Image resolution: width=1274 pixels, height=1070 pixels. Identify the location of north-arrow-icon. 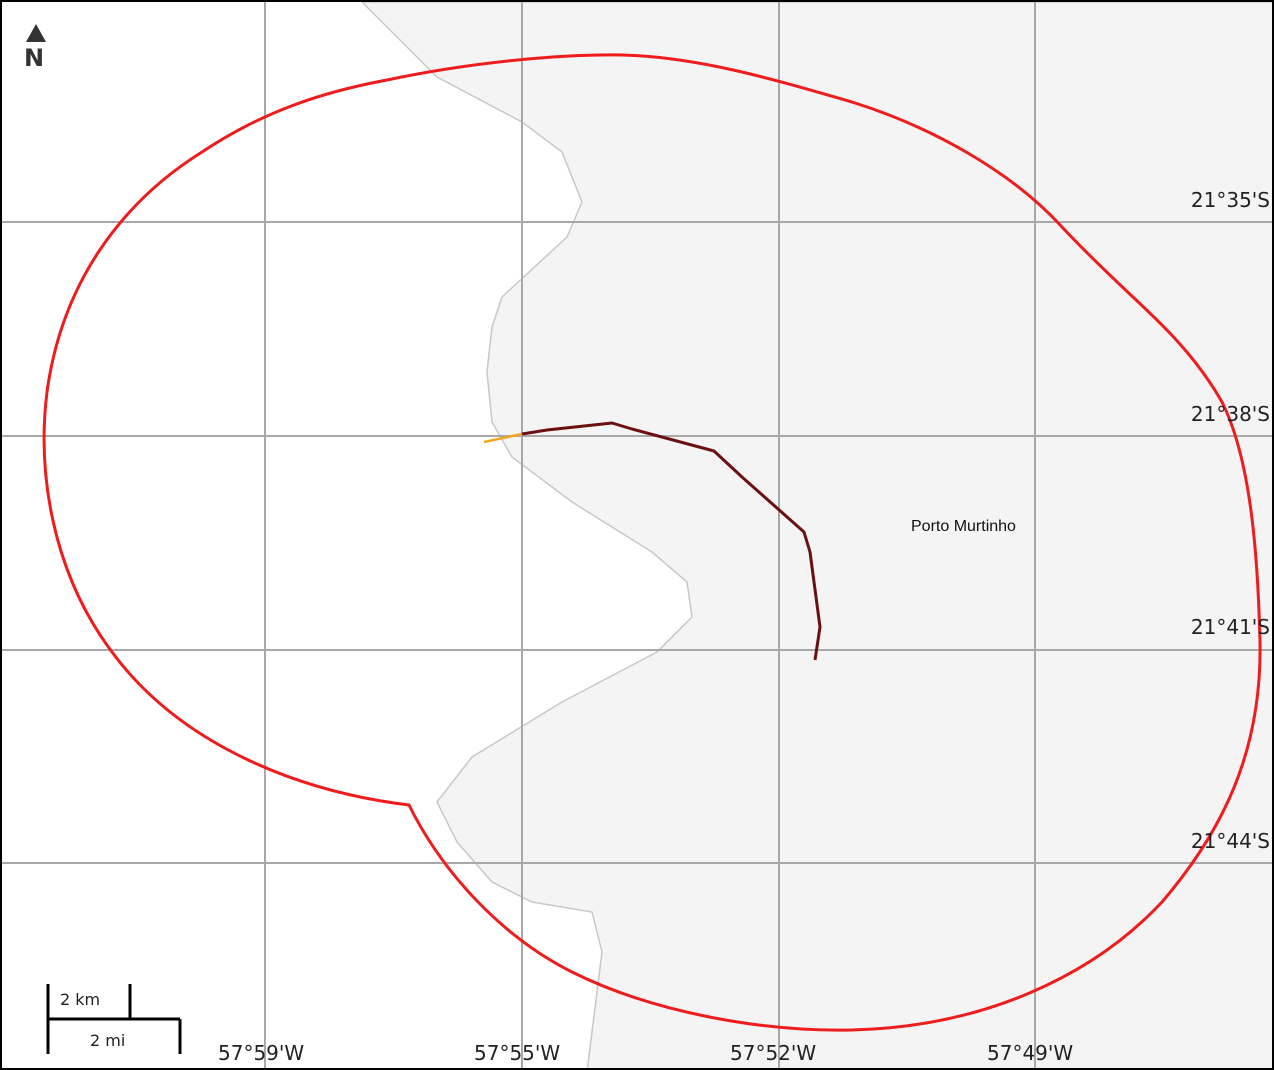
(36, 33).